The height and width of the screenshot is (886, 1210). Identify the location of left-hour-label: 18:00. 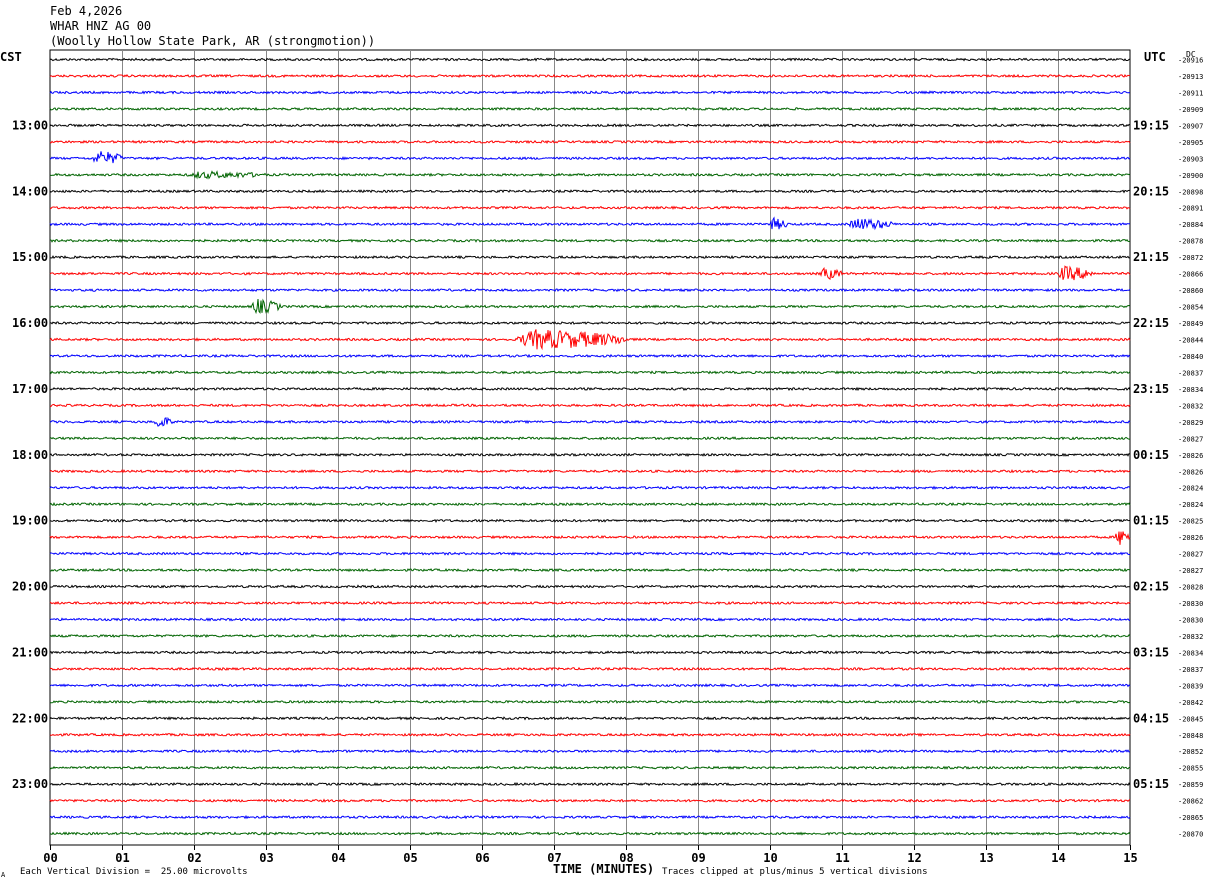
(30, 455).